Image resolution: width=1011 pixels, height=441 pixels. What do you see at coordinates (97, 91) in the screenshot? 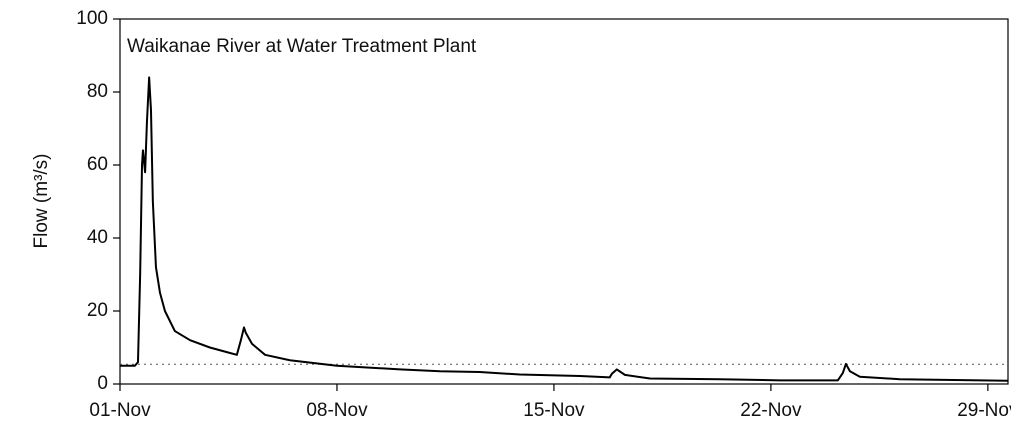
I see `y-tick-label: 80` at bounding box center [97, 91].